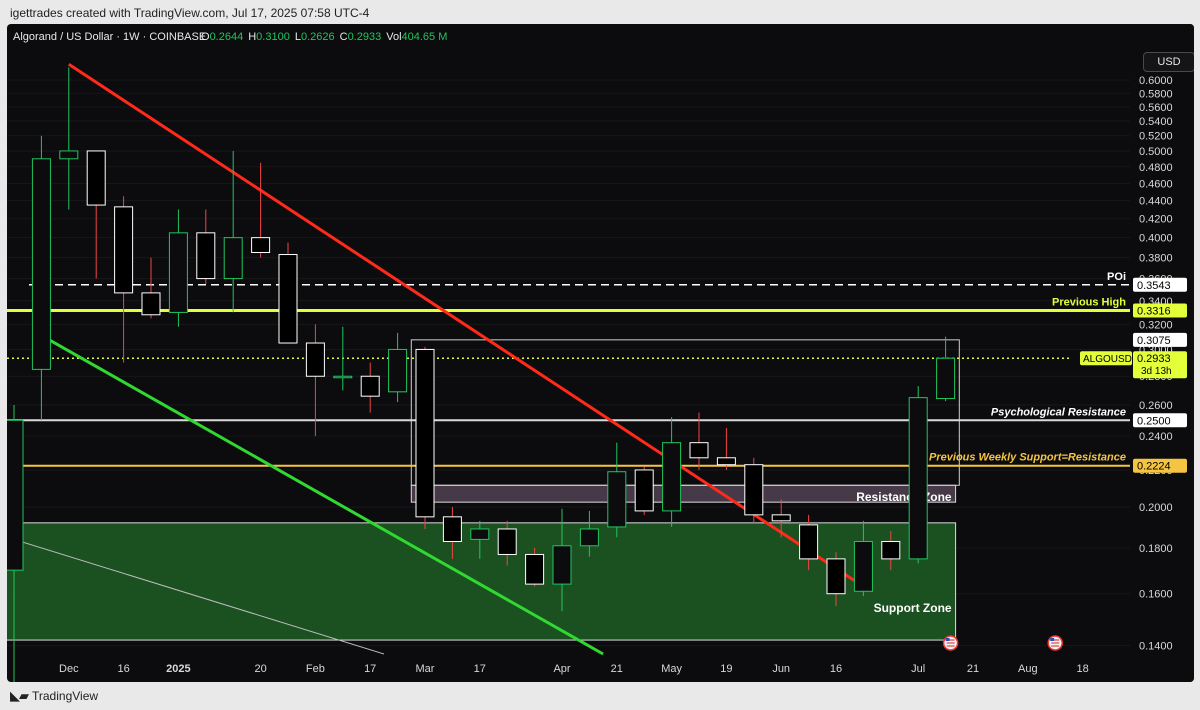 Image resolution: width=1200 pixels, height=710 pixels. What do you see at coordinates (1156, 647) in the screenshot?
I see `price-tick-label: 0.1400` at bounding box center [1156, 647].